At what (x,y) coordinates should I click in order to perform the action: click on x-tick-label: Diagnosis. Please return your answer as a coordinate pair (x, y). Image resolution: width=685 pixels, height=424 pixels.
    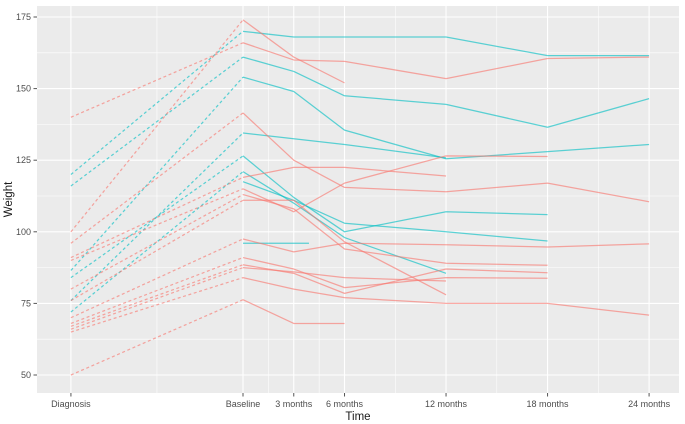
    Looking at the image, I should click on (71, 404).